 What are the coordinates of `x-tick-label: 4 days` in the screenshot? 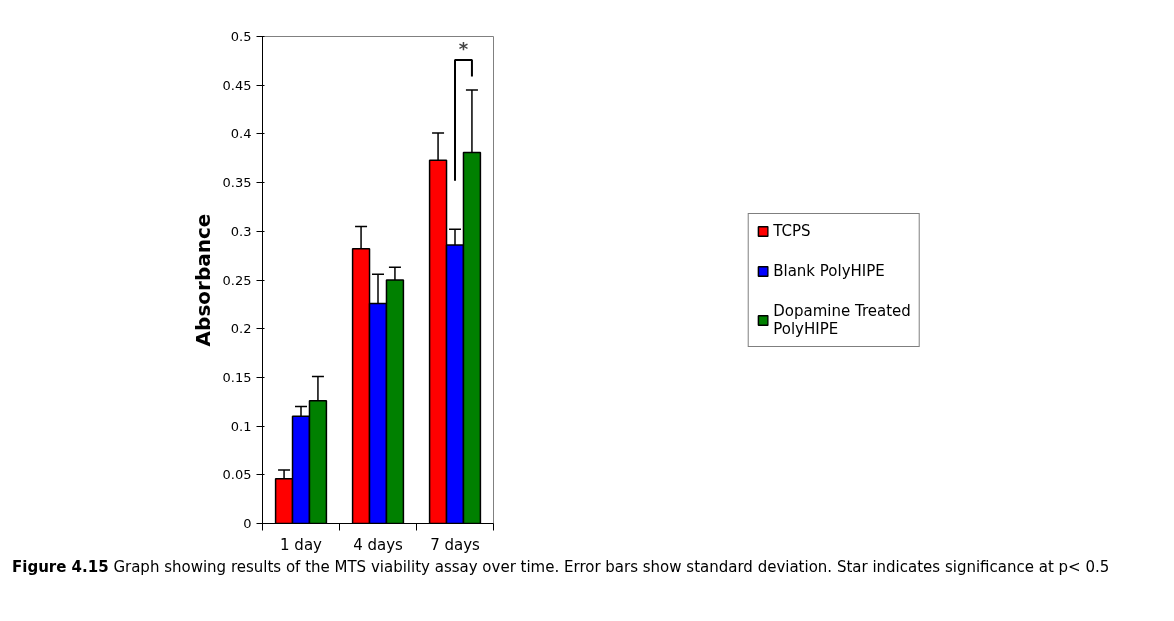 It's located at (378, 544).